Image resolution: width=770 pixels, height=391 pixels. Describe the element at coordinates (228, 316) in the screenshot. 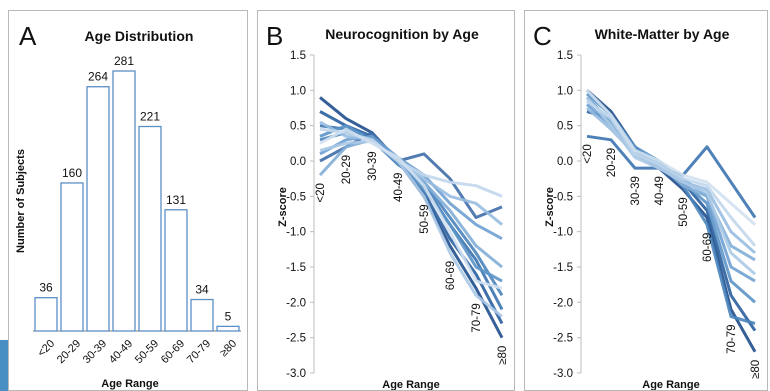

I see `bar-data-label: 5` at that location.